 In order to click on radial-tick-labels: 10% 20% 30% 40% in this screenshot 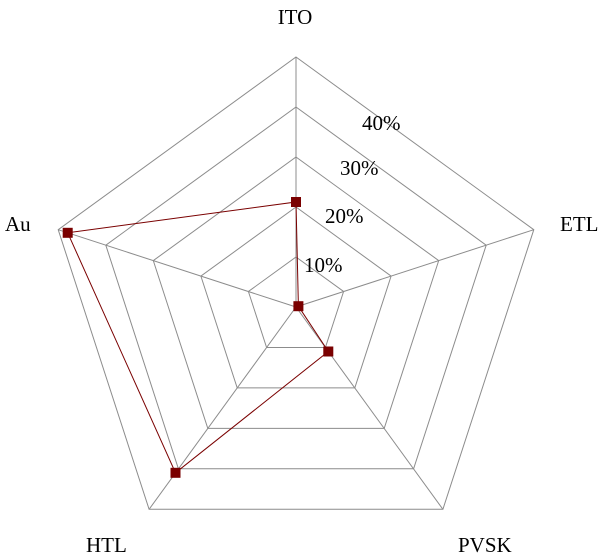, I will do `click(352, 194)`.